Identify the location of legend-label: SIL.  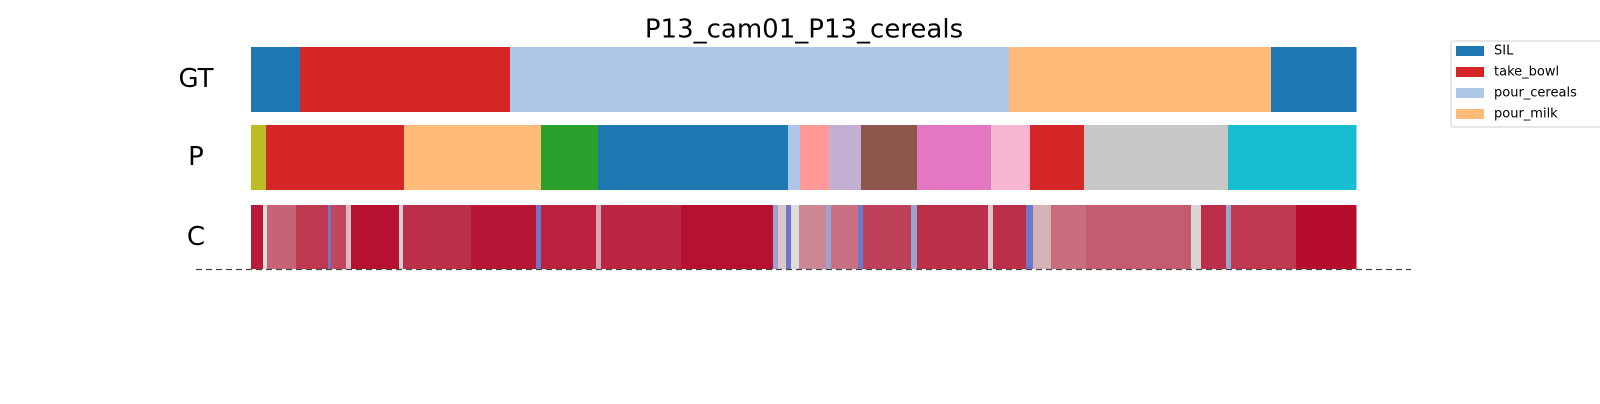
(1504, 51).